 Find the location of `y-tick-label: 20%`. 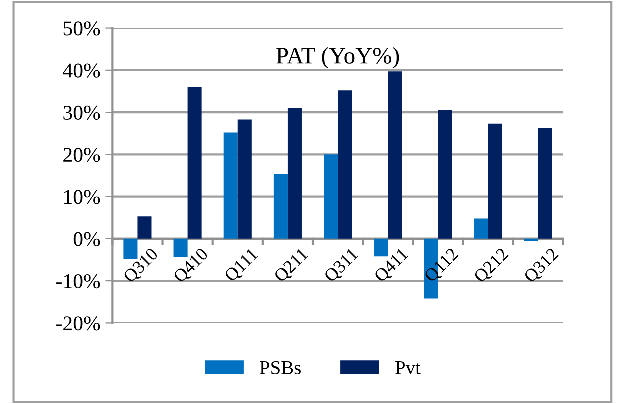

y-tick-label: 20% is located at coordinates (82, 155).